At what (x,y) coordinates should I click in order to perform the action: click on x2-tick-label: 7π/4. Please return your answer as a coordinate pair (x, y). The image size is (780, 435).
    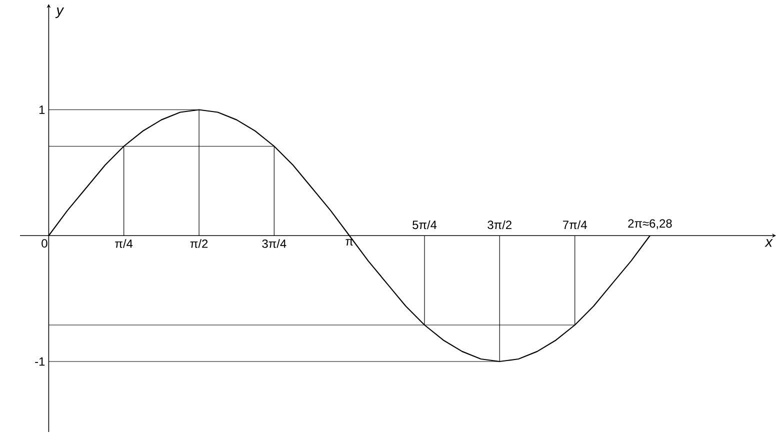
    Looking at the image, I should click on (575, 225).